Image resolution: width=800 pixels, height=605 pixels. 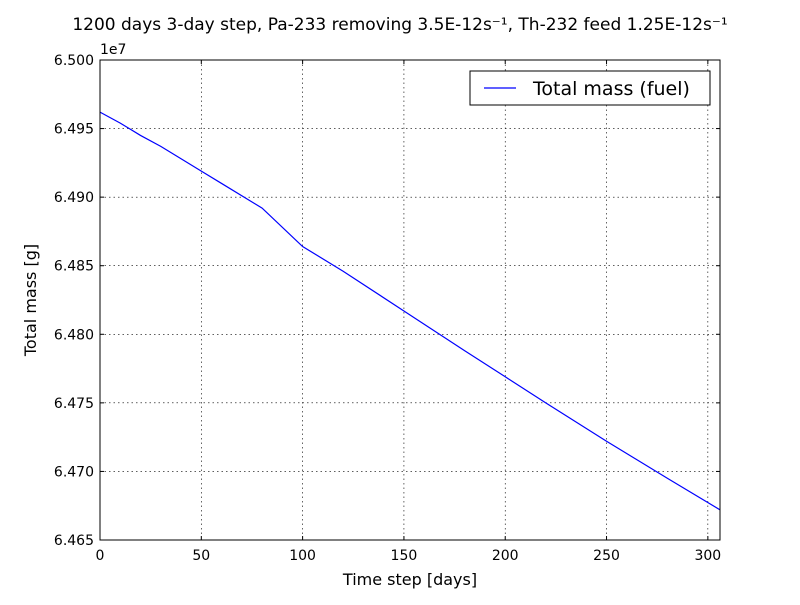 I want to click on x-tick-label: 250, so click(x=606, y=556).